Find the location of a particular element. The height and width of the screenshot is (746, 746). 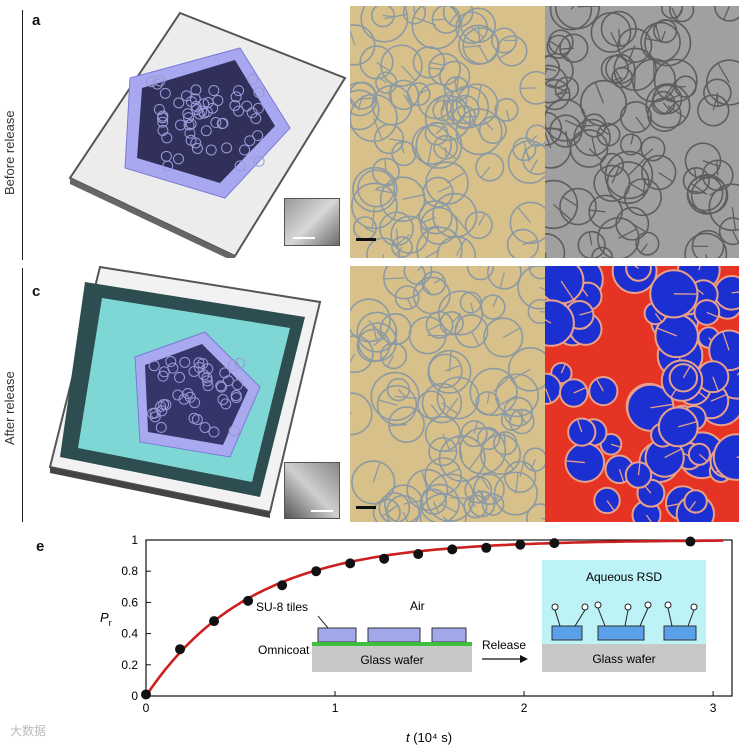

sem-inset-a is located at coordinates (312, 222).